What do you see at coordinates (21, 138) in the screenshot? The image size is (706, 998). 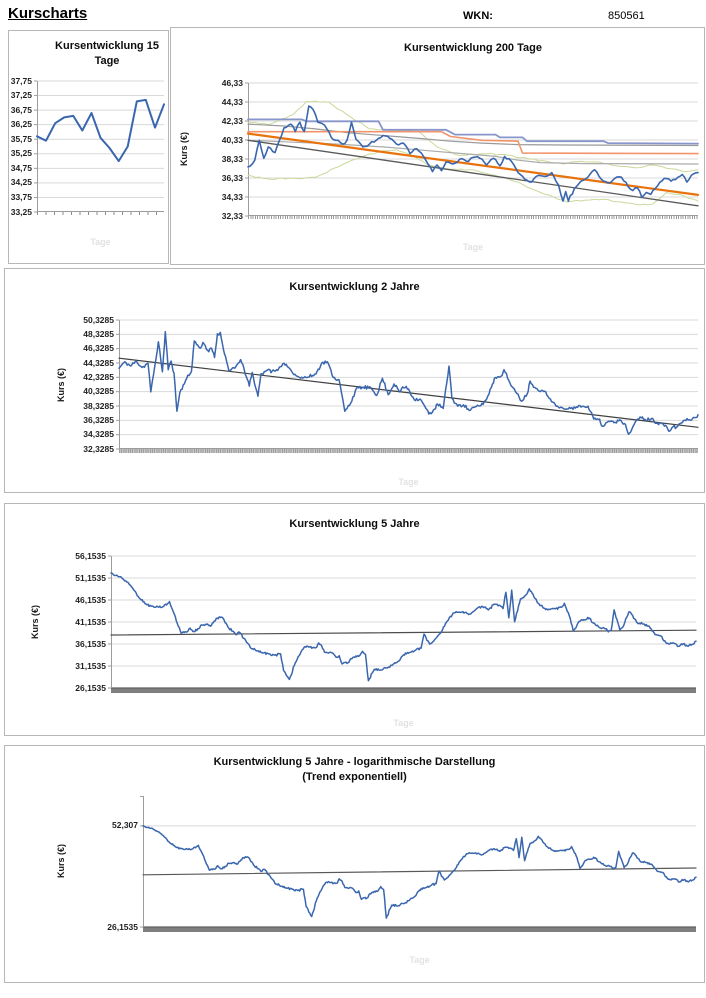 I see `y-tick-label: 35,75` at bounding box center [21, 138].